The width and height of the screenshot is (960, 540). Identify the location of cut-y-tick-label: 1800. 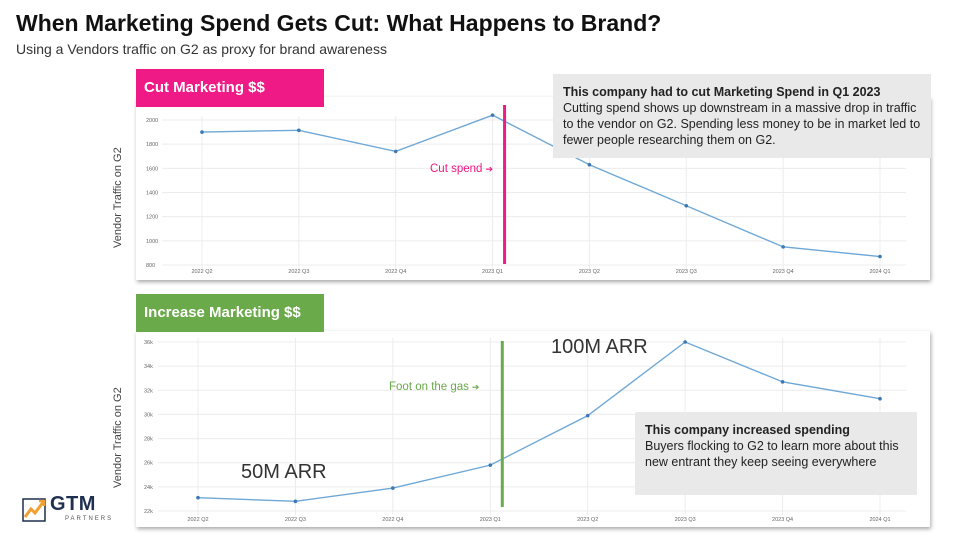
(152, 145).